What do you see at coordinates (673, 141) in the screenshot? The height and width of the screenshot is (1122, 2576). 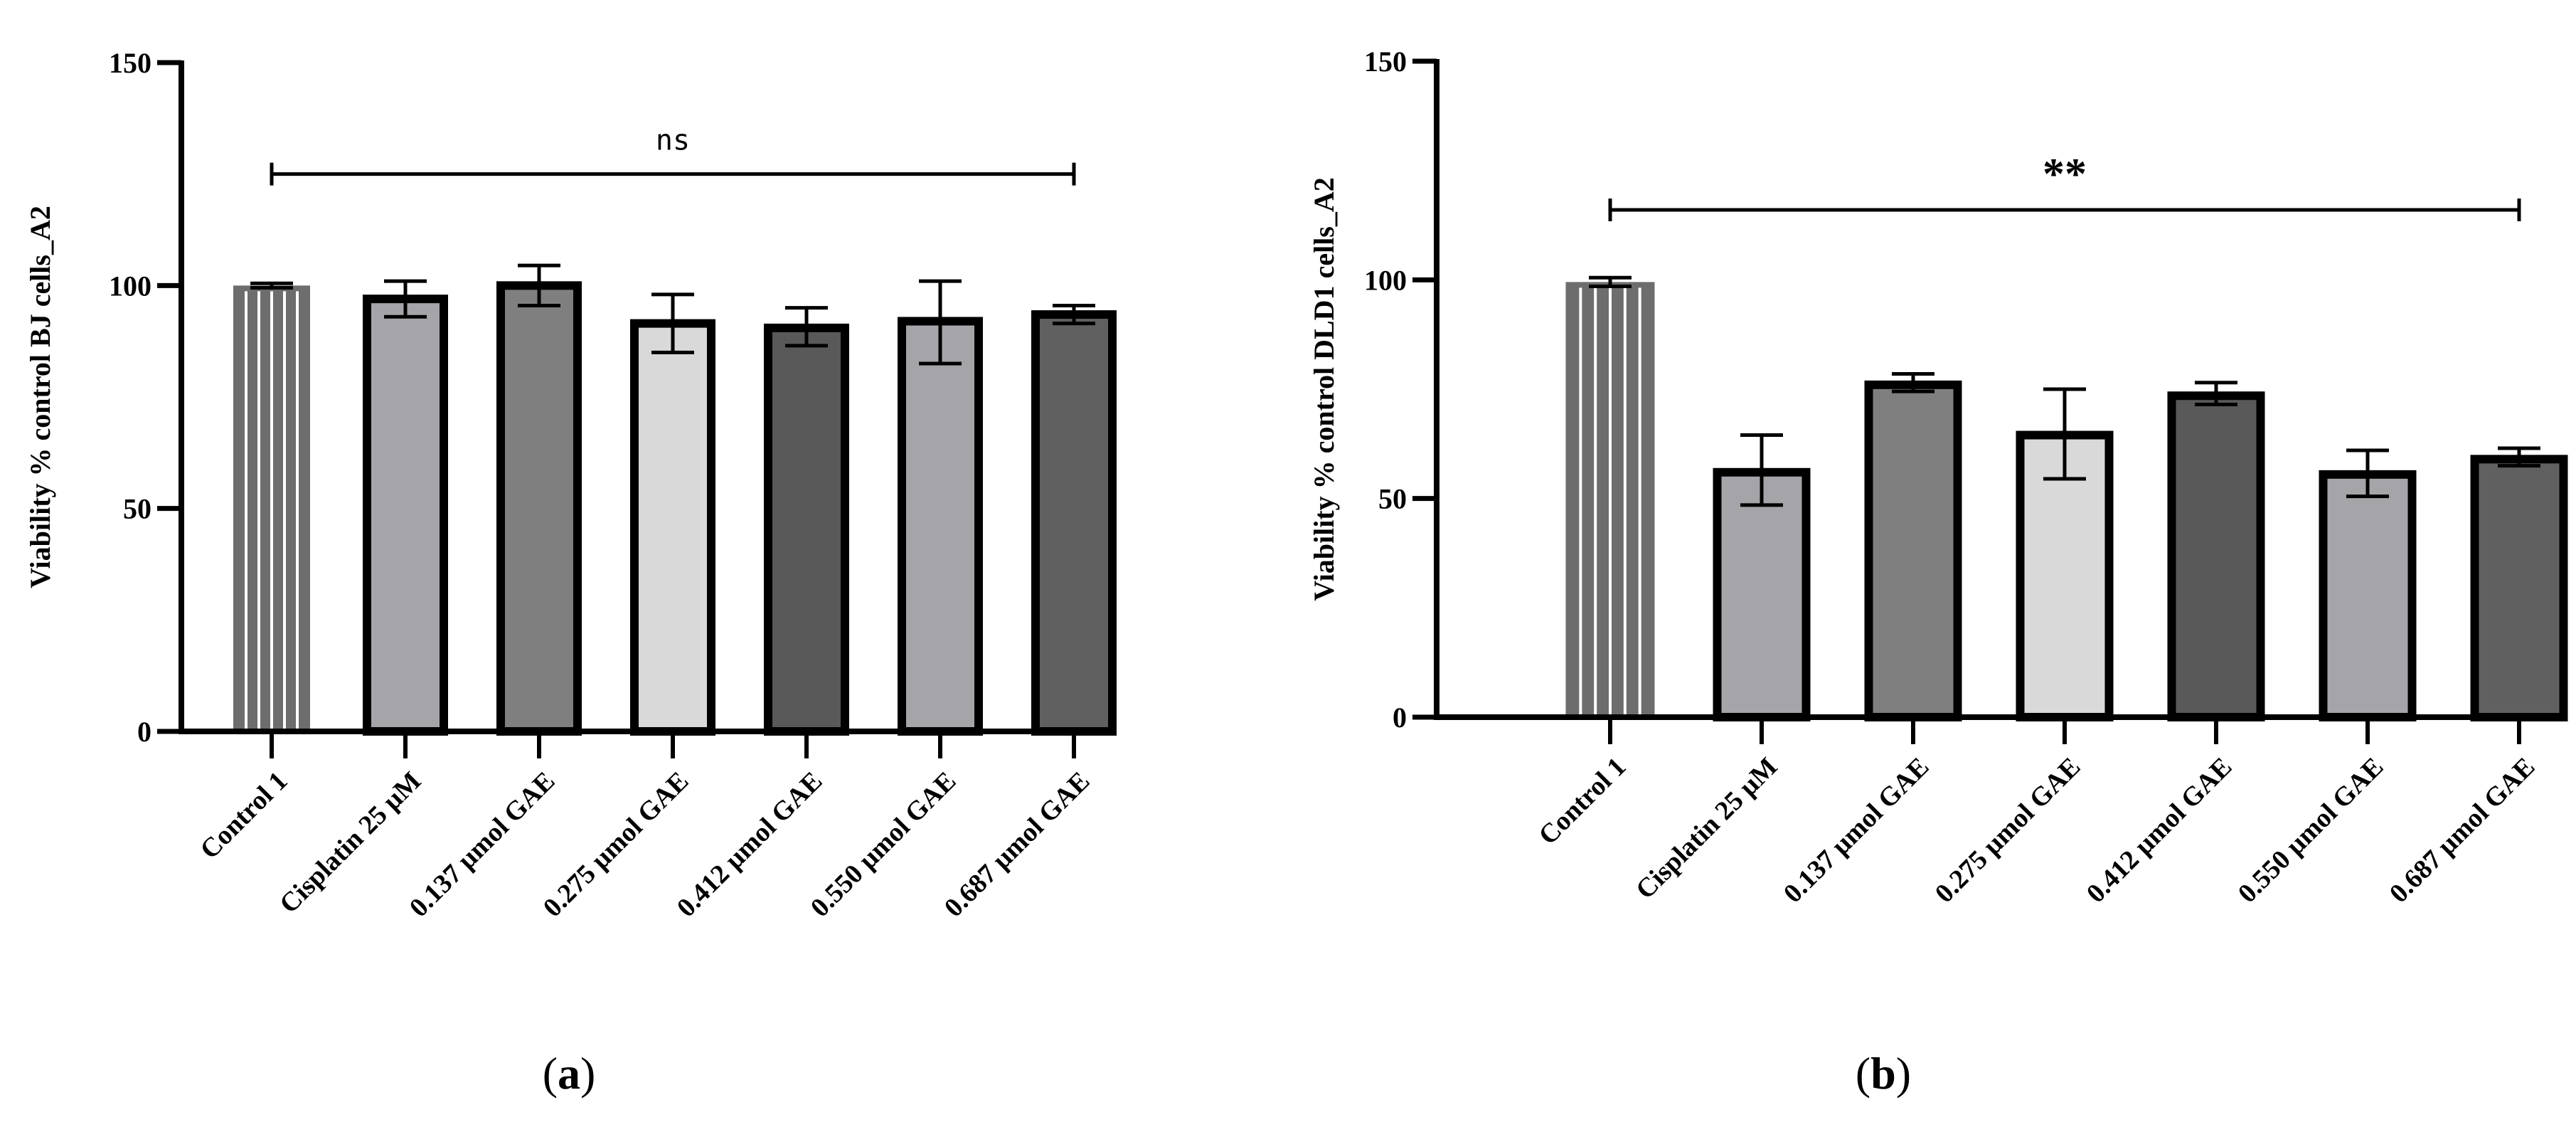 I see `significance-label: ns` at bounding box center [673, 141].